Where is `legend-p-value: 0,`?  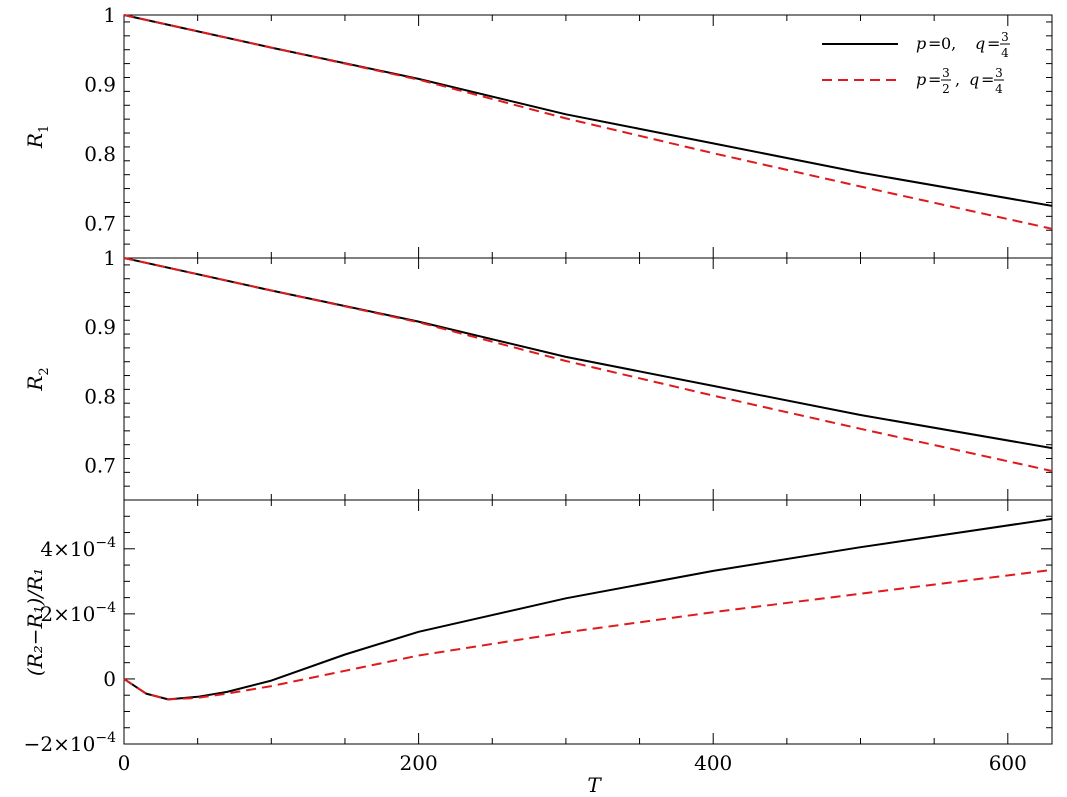 legend-p-value: 0, is located at coordinates (948, 43).